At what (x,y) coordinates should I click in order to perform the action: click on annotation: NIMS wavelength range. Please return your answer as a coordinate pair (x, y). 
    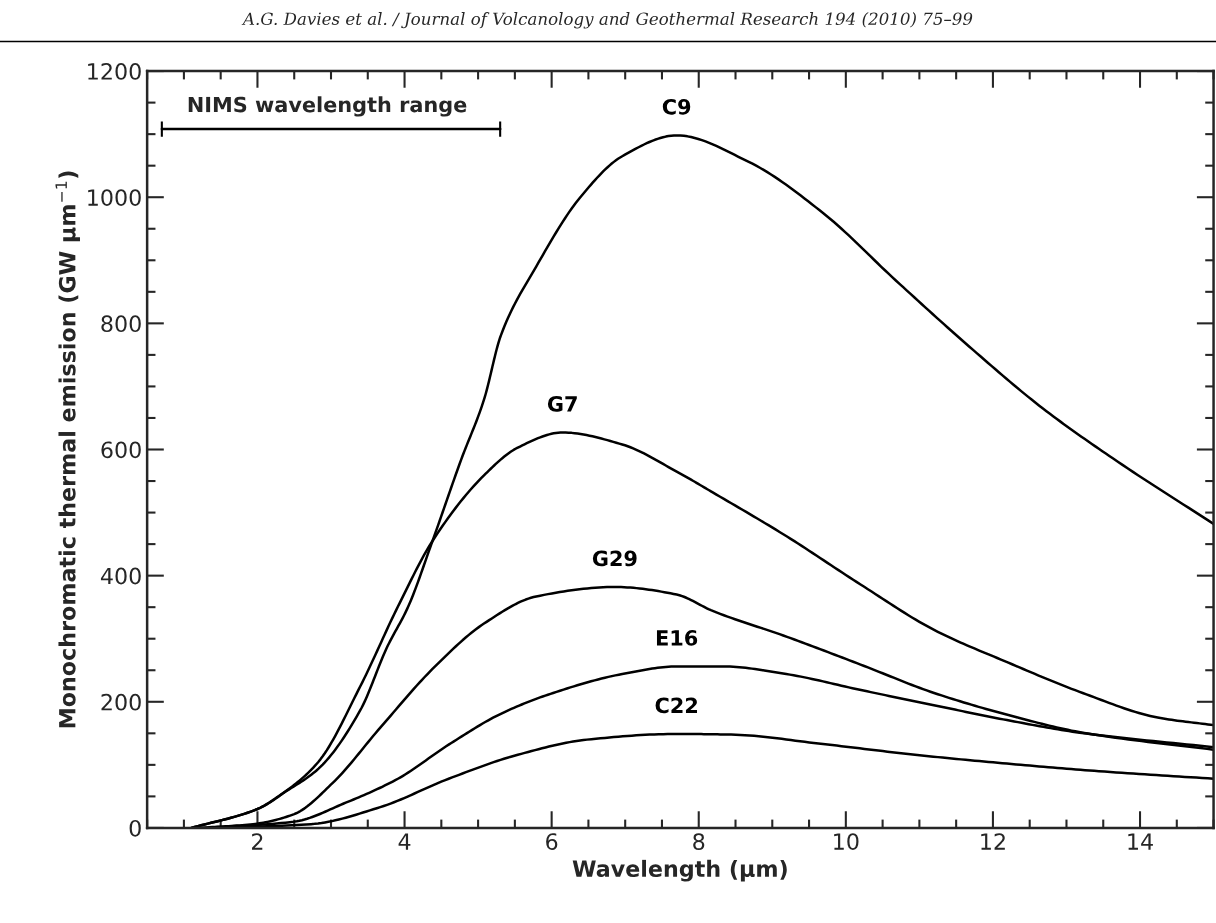
    Looking at the image, I should click on (327, 106).